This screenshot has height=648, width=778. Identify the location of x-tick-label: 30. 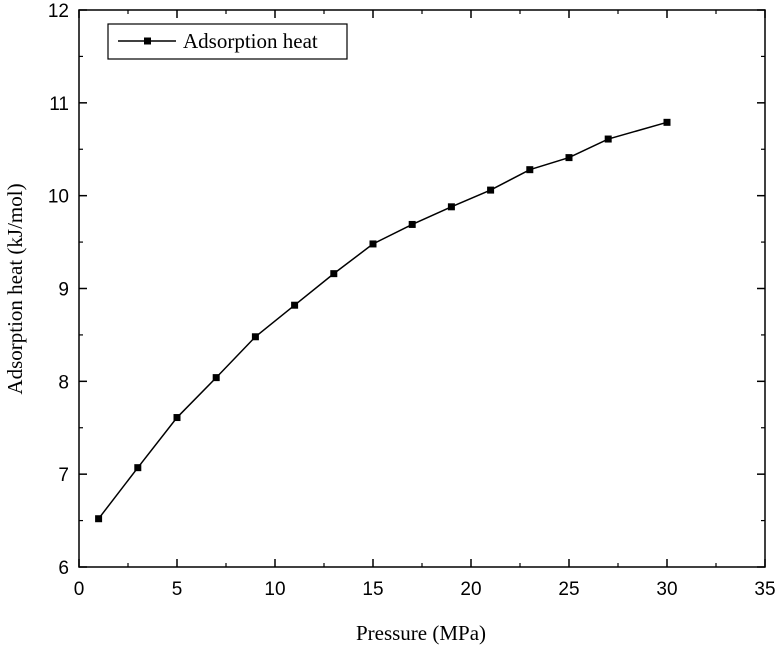
(666, 589).